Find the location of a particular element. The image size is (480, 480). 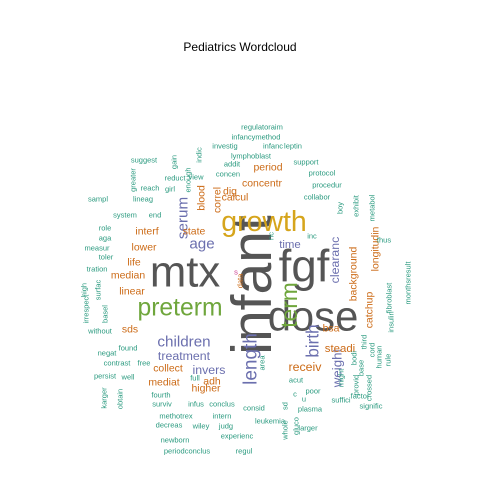

word-full: full is located at coordinates (195, 378).